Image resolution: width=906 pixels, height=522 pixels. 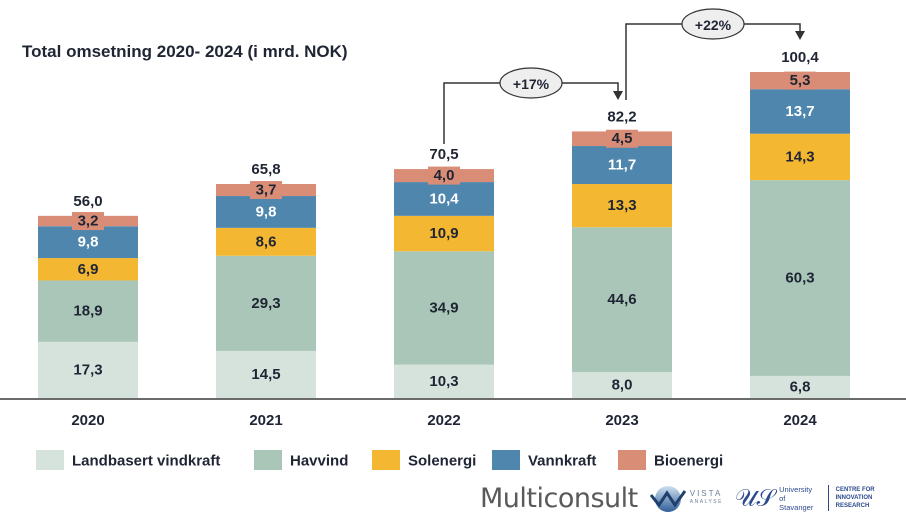 I want to click on segment-label-landbasert-vindkraft-2023: 8,0, so click(x=622, y=385).